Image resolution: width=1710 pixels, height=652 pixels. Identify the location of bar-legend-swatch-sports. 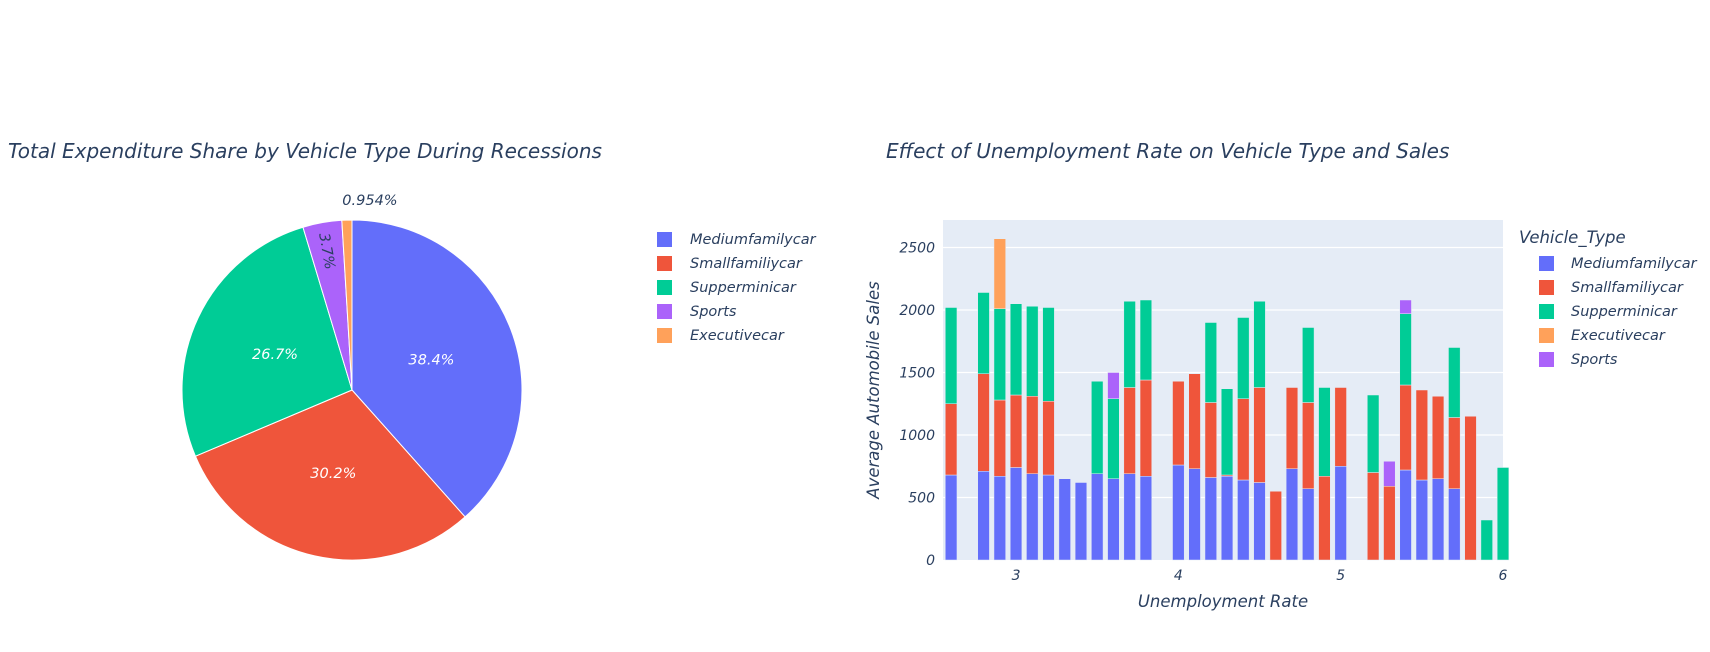
(1546, 359).